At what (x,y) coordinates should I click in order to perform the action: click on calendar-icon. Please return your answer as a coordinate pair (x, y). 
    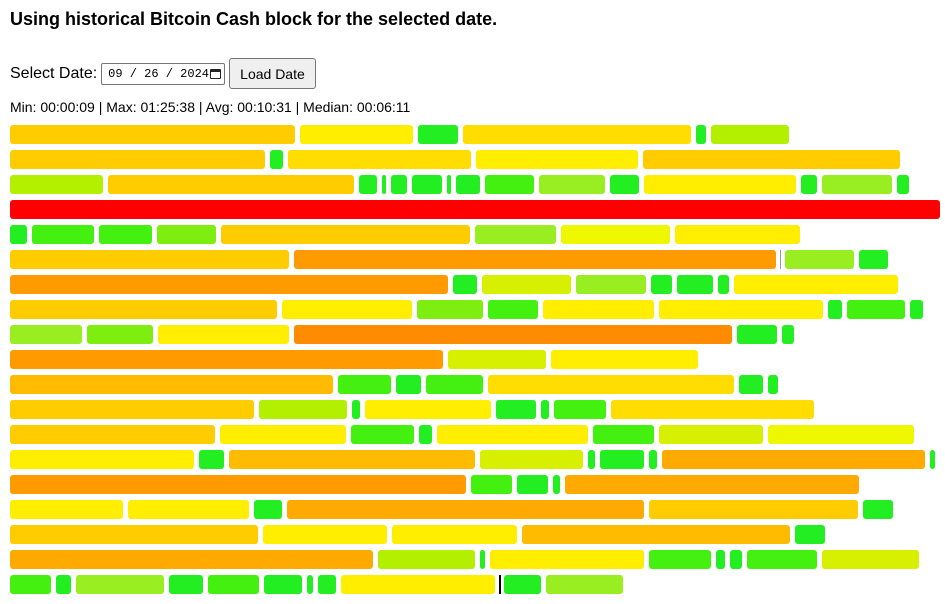
    Looking at the image, I should click on (216, 73).